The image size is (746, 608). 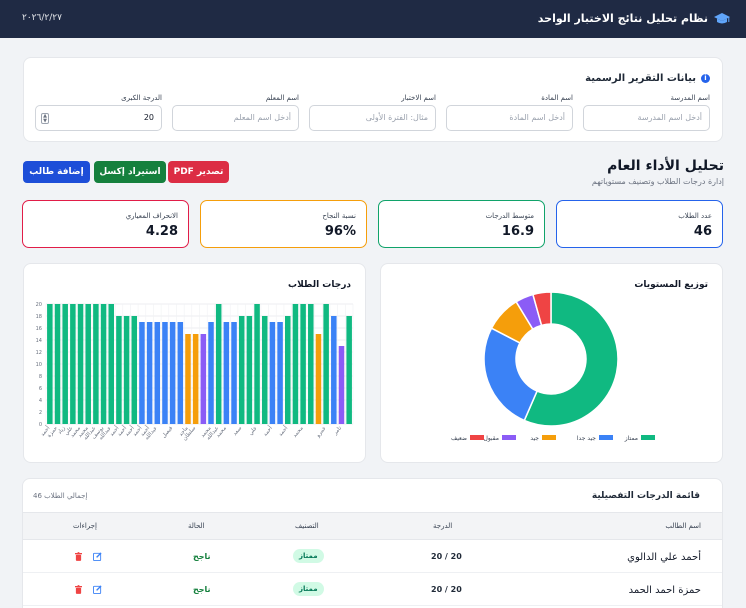 I want to click on y-tick-label: 20, so click(x=39, y=305).